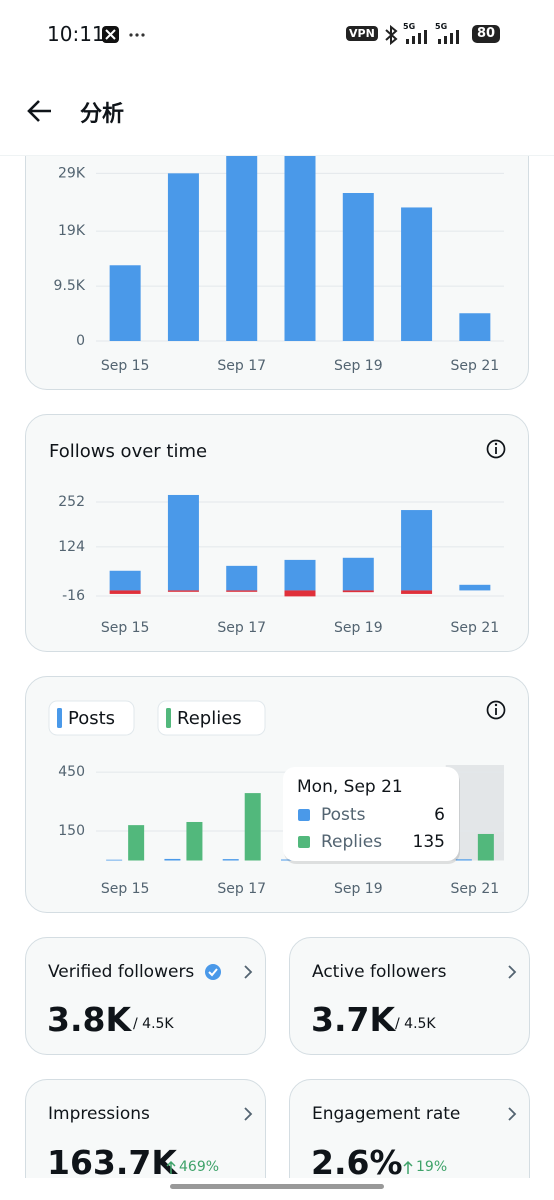 This screenshot has height=1200, width=554. What do you see at coordinates (72, 231) in the screenshot?
I see `y-tick-label: 19K` at bounding box center [72, 231].